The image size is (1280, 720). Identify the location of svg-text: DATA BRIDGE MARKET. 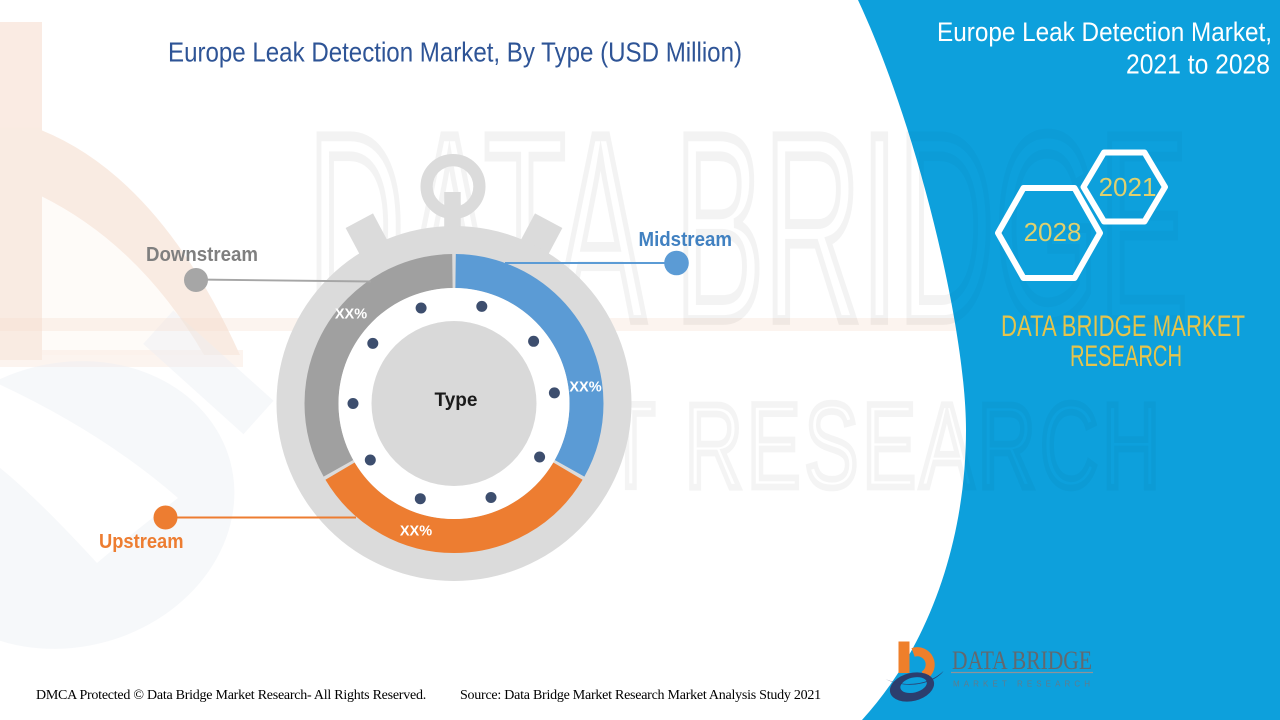
(1123, 326).